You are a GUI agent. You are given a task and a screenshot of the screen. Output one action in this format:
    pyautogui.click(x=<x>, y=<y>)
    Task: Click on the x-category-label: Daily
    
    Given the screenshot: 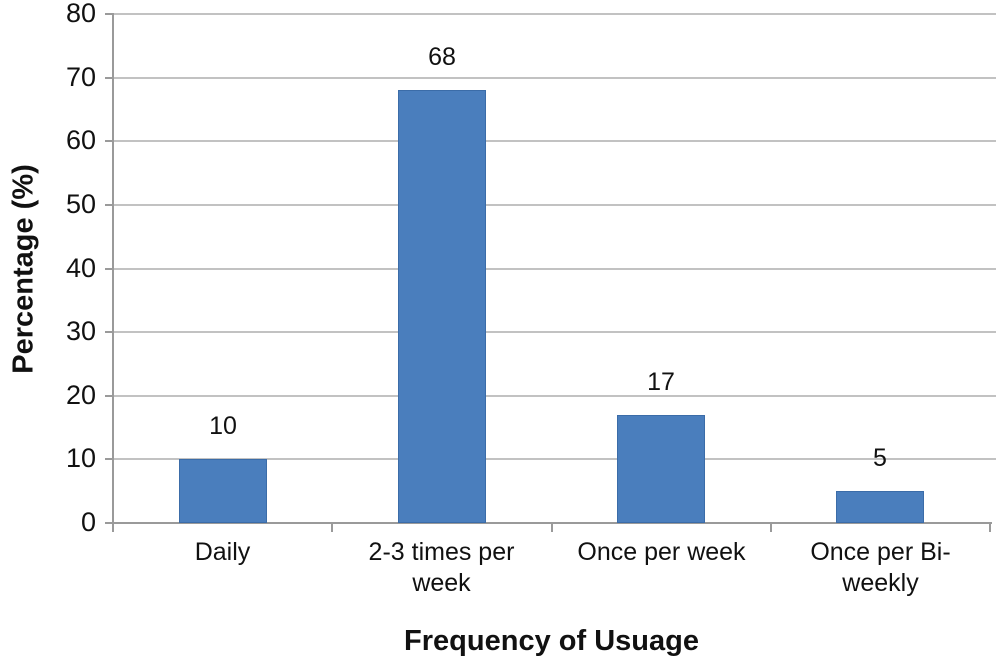 What is the action you would take?
    pyautogui.click(x=222, y=552)
    